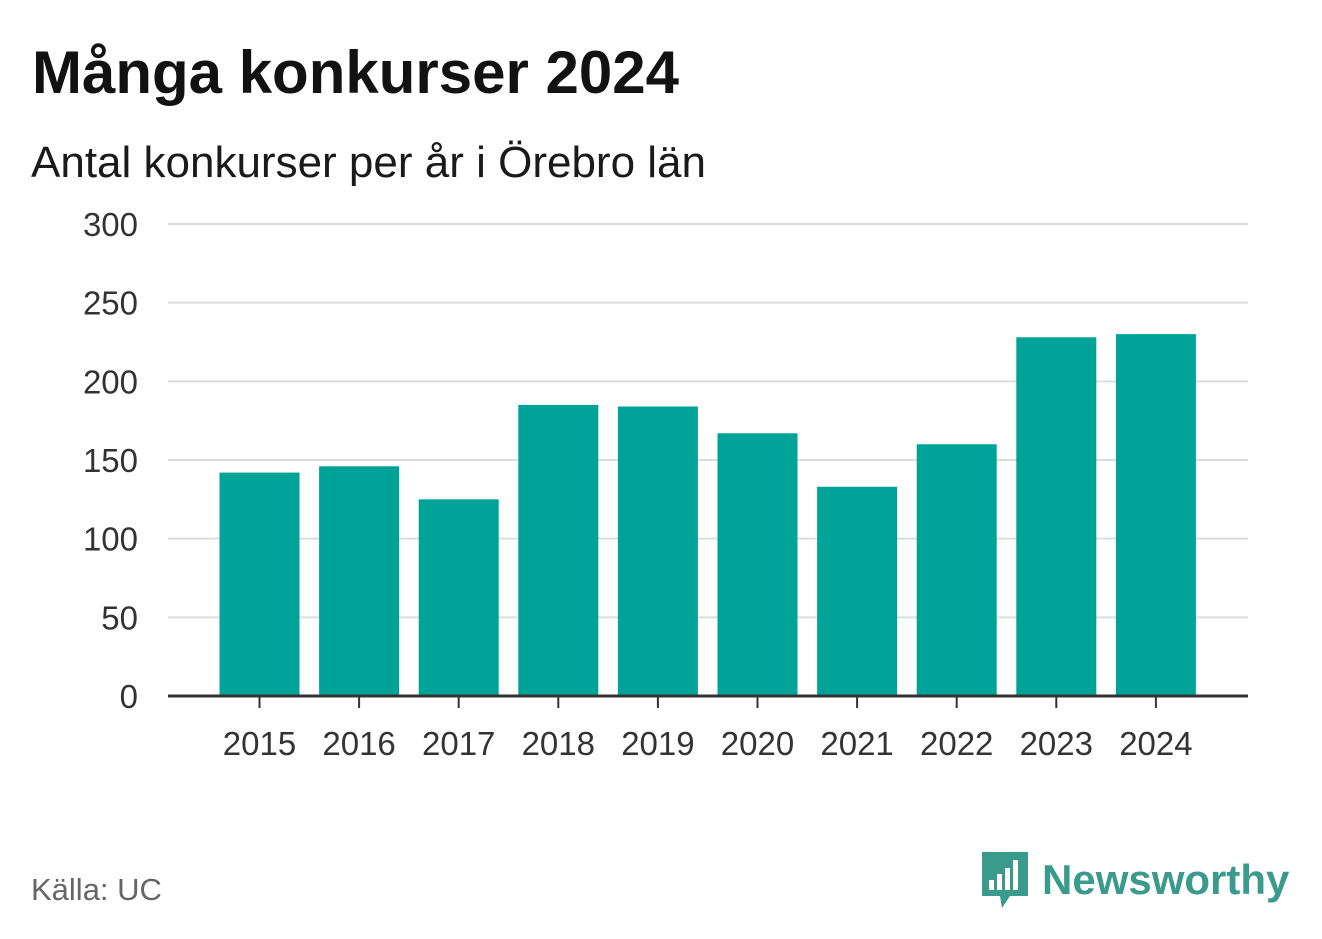 This screenshot has width=1322, height=939. Describe the element at coordinates (358, 743) in the screenshot. I see `x-tick-label: 2016` at that location.